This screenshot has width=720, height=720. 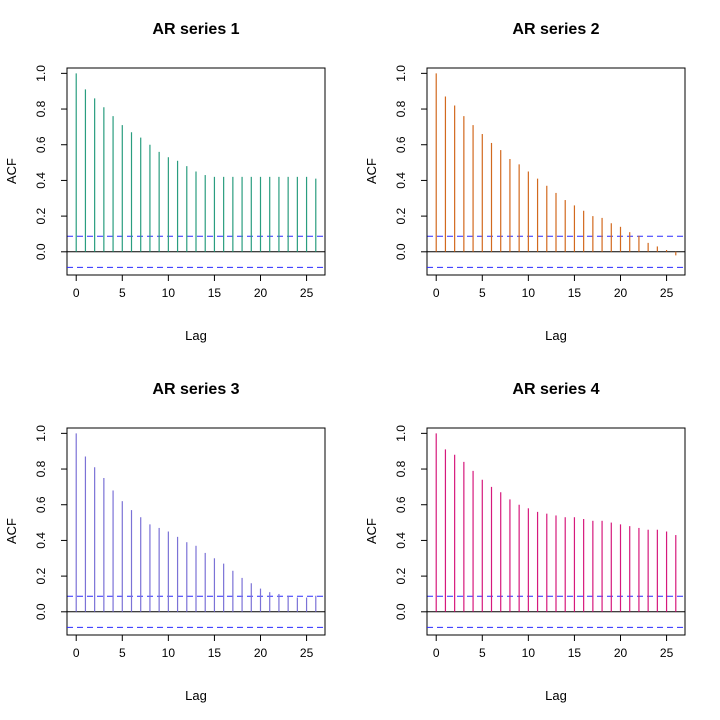 What do you see at coordinates (195, 29) in the screenshot?
I see `panel-title: AR series 1` at bounding box center [195, 29].